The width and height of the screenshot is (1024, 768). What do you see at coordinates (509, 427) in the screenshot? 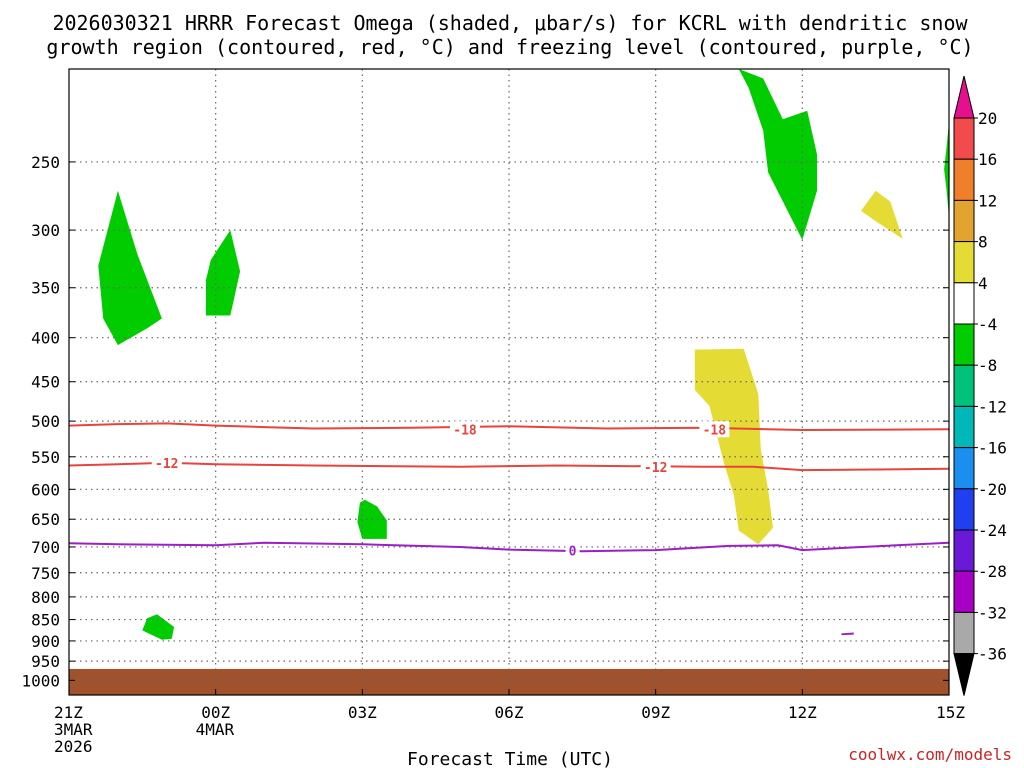
I see `contour-18c-isotherm` at bounding box center [509, 427].